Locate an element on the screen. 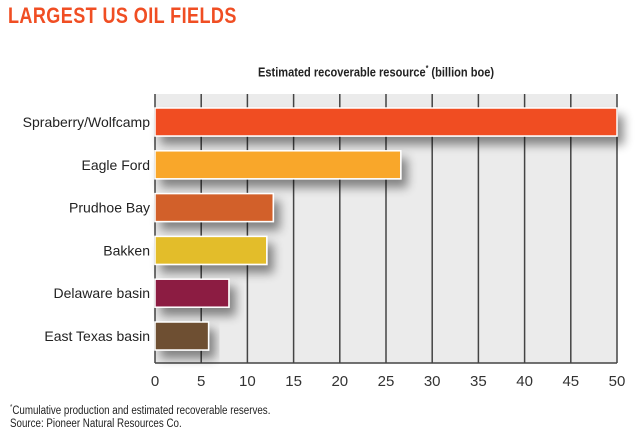 This screenshot has height=432, width=640. axis-title-text: Estimated recoverable resource is located at coordinates (342, 72).